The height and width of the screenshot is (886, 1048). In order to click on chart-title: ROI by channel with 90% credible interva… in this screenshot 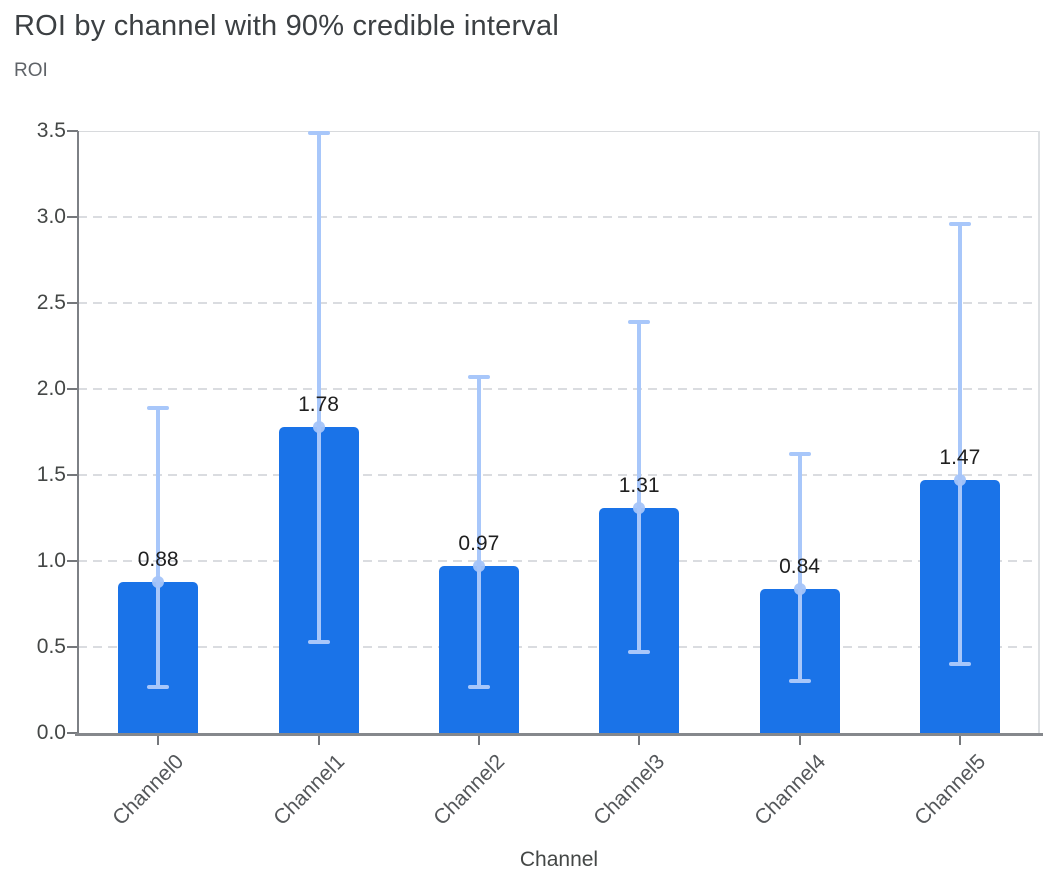, I will do `click(286, 26)`.